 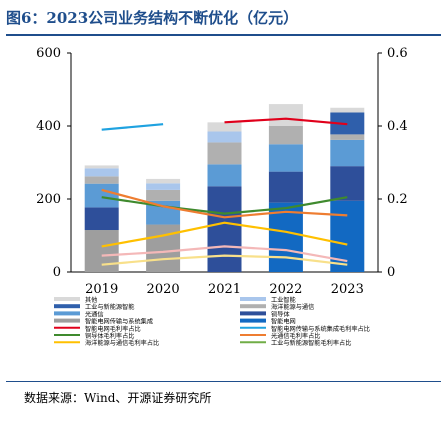 I want to click on legend-label: 光通信, so click(x=94, y=314).